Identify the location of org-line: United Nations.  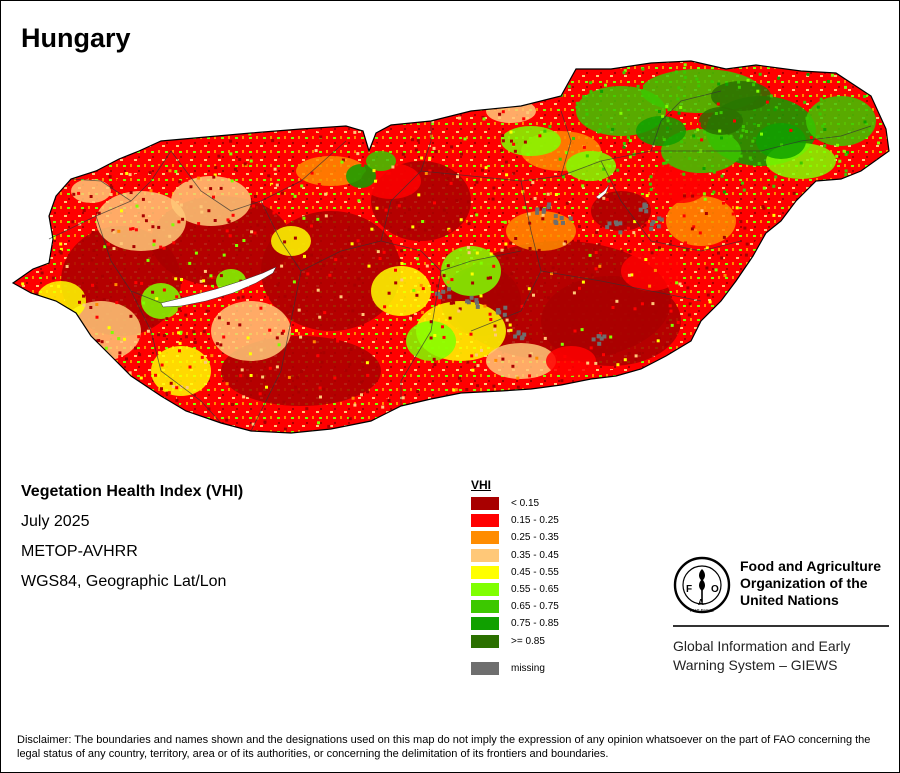
(789, 600).